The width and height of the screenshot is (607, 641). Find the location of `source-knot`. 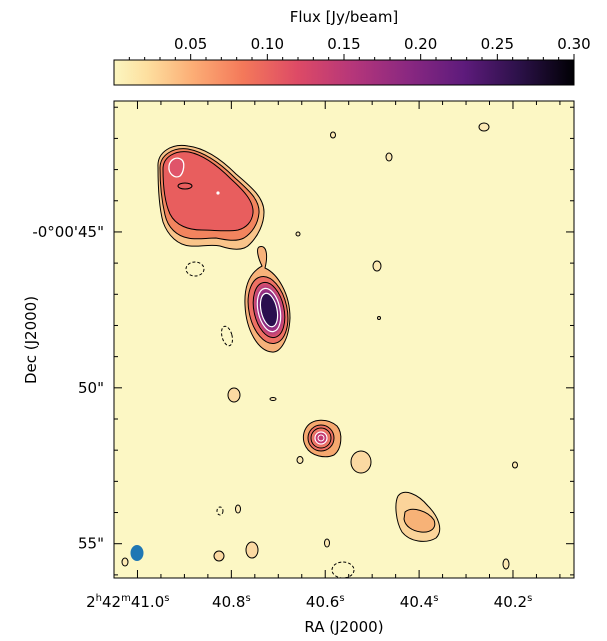

source-knot is located at coordinates (322, 438).